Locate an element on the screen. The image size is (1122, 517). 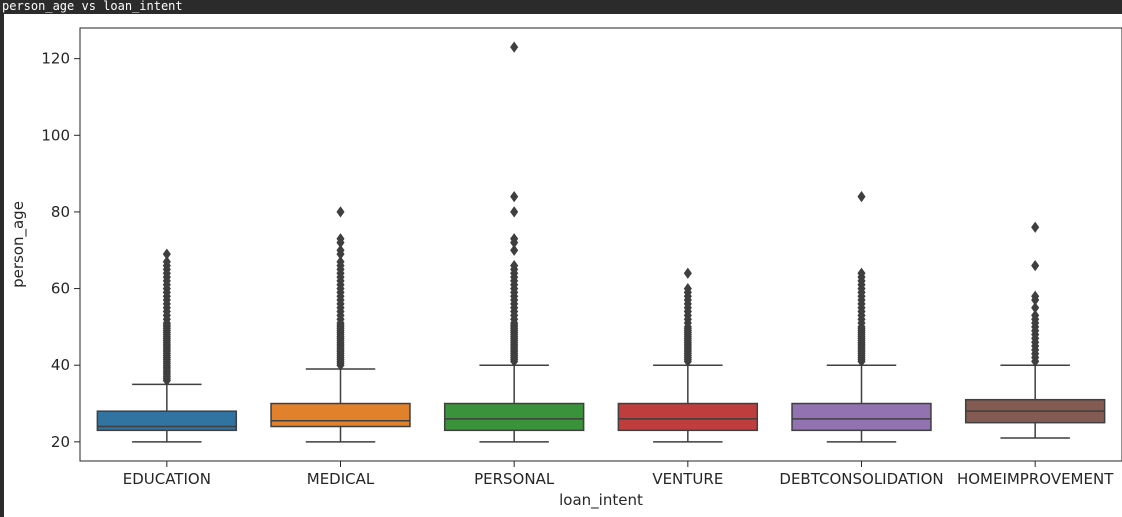
box-group-personal is located at coordinates (514, 242).